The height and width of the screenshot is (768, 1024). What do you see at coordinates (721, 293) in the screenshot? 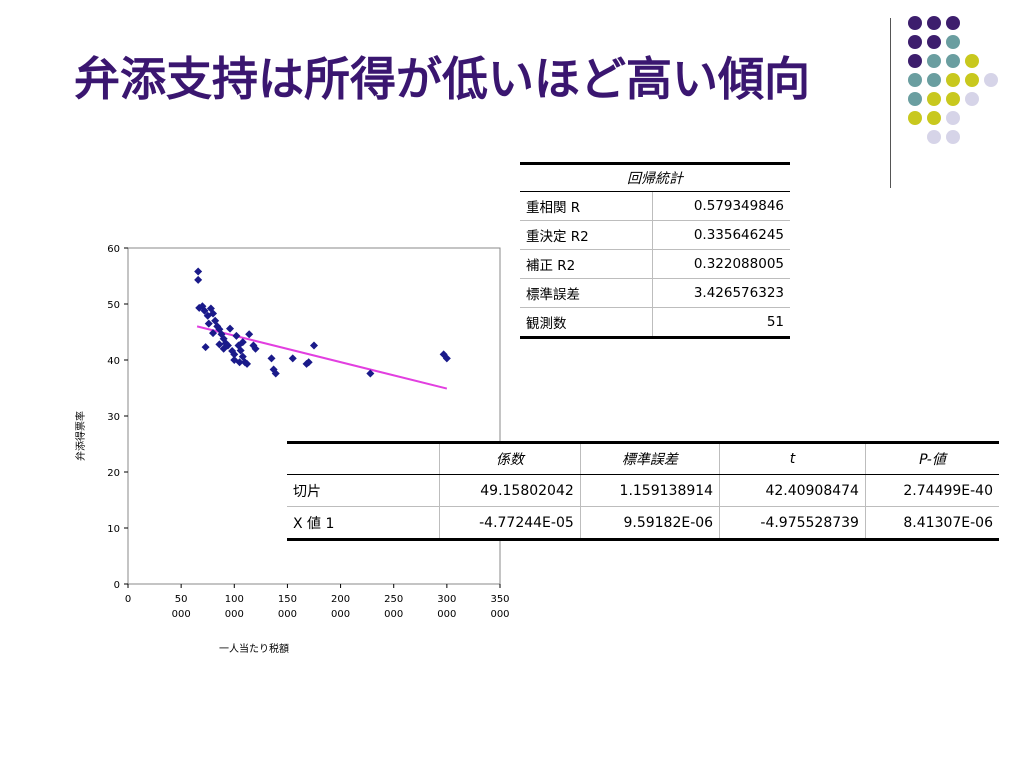
I see `stat-value: 3.426576323` at bounding box center [721, 293].